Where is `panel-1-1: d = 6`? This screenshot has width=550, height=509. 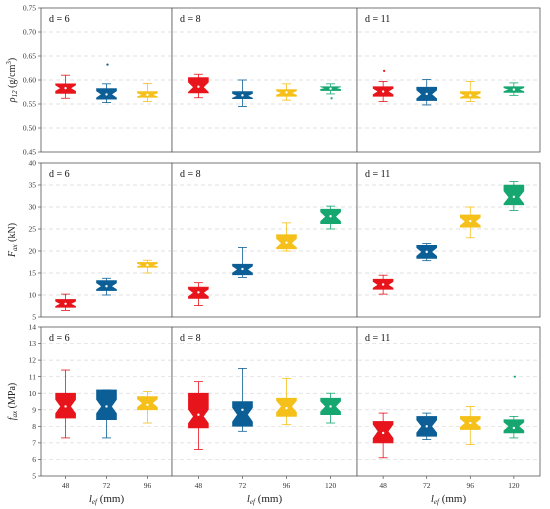 panel-1-1: d = 6 is located at coordinates (106, 80).